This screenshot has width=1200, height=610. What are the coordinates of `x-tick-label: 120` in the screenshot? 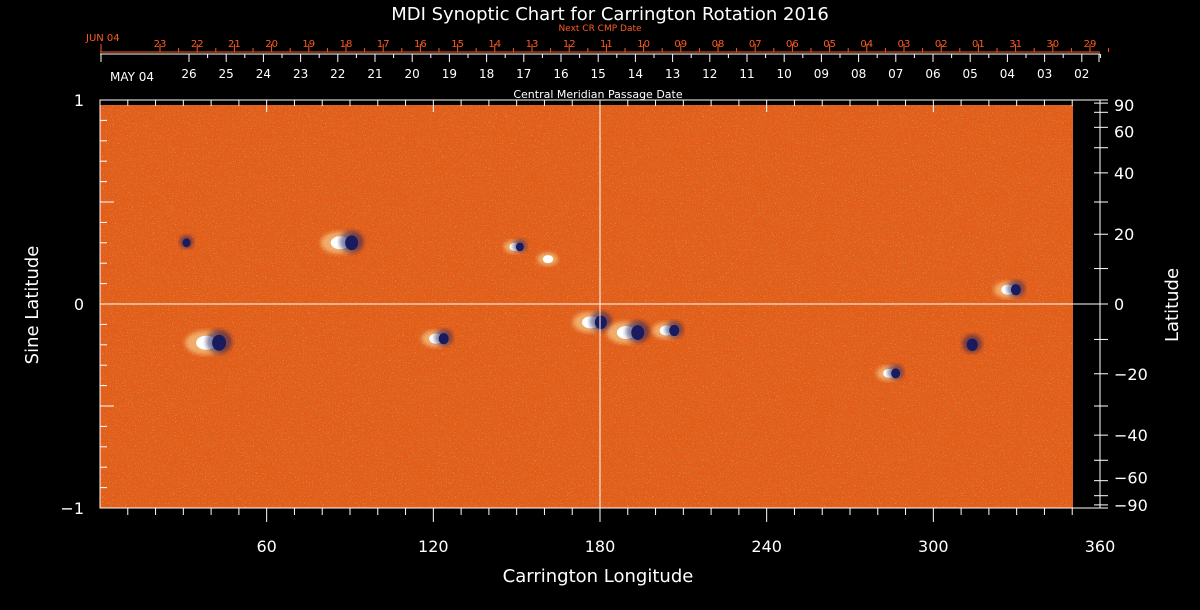 It's located at (433, 546).